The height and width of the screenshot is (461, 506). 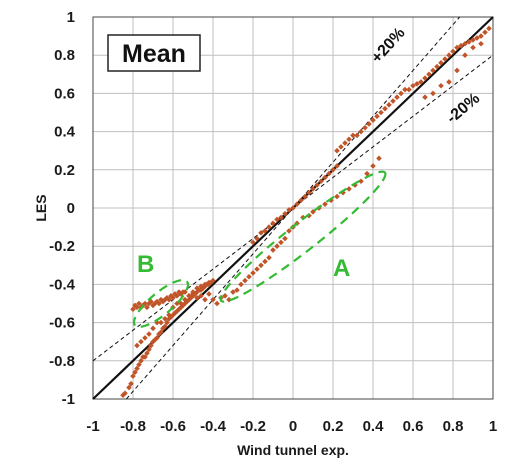 What do you see at coordinates (253, 426) in the screenshot?
I see `x-tick-label-4: -0.2` at bounding box center [253, 426].